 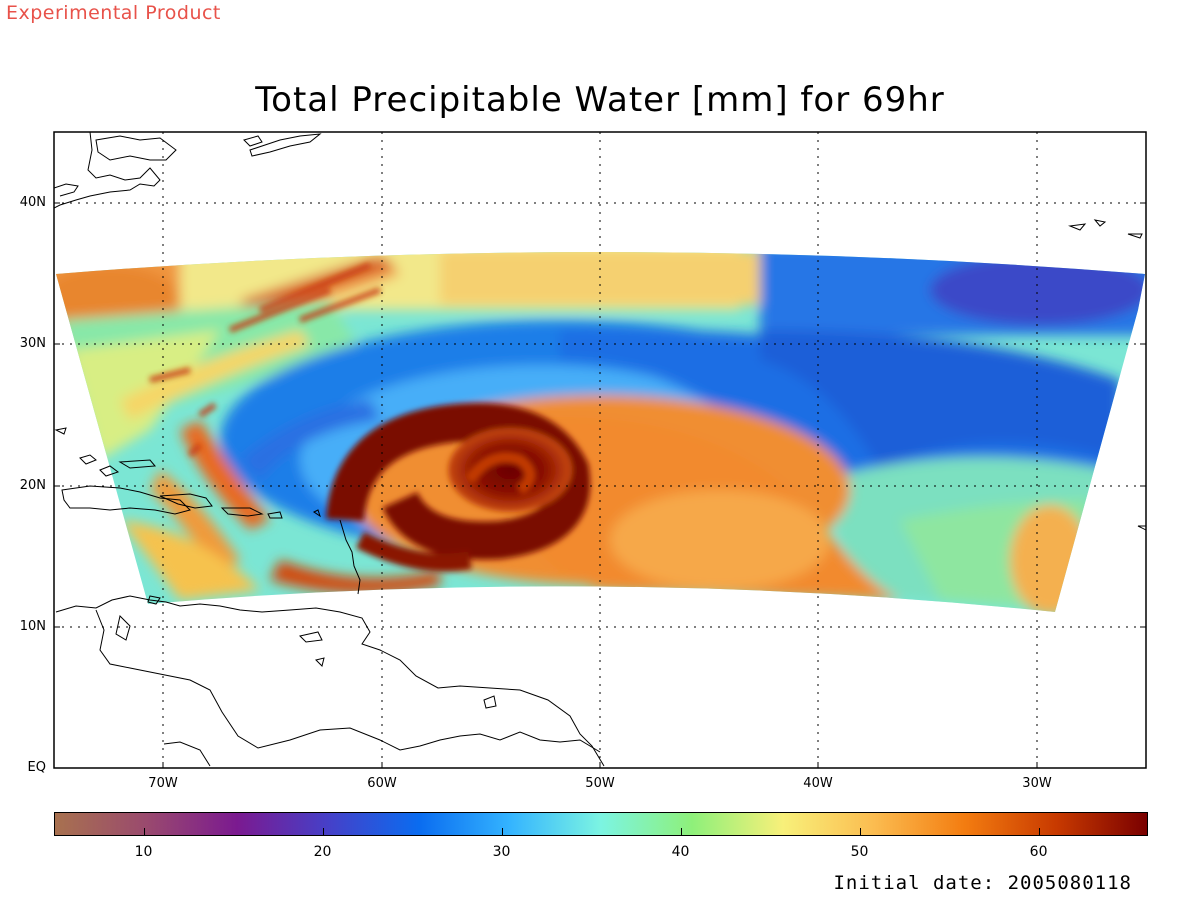 What do you see at coordinates (680, 852) in the screenshot?
I see `colorbar-tick-label: 40` at bounding box center [680, 852].